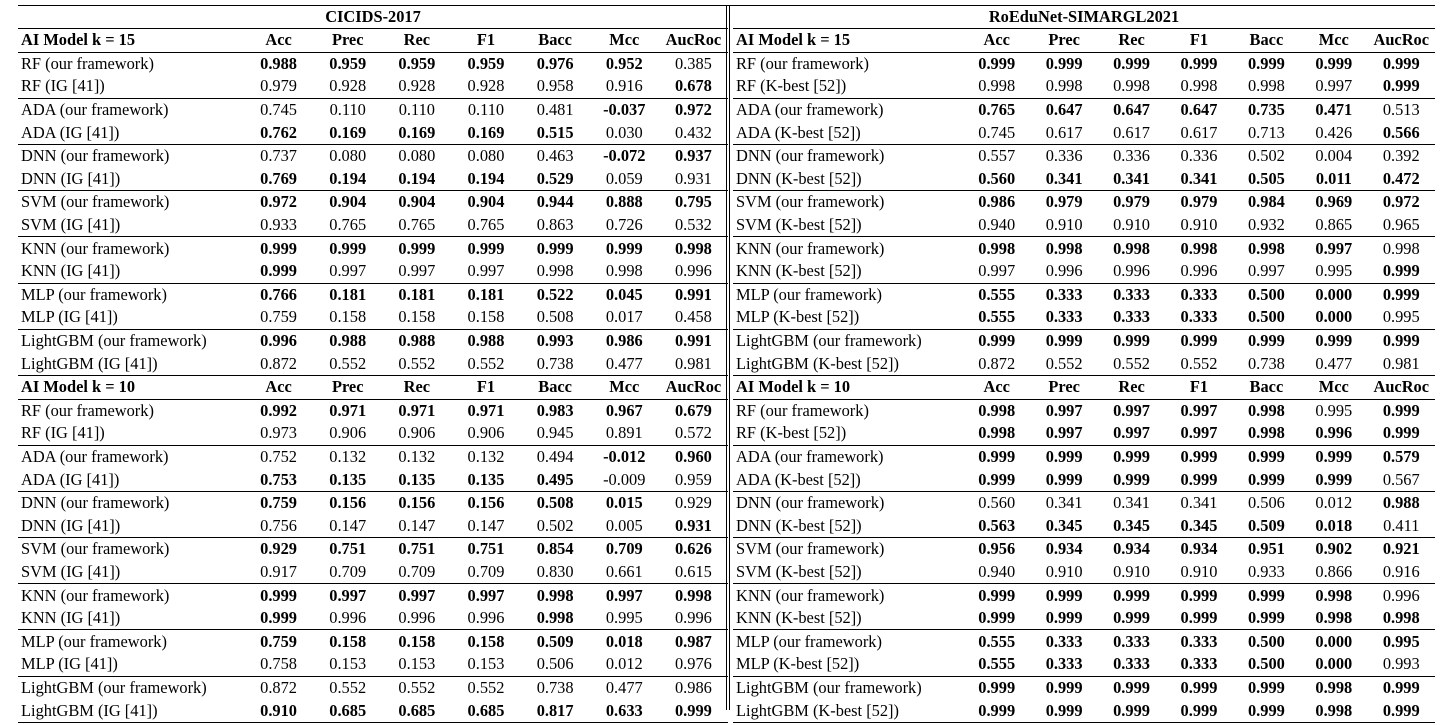  Describe the element at coordinates (1401, 664) in the screenshot. I see `metric-cell: 0.993` at that location.